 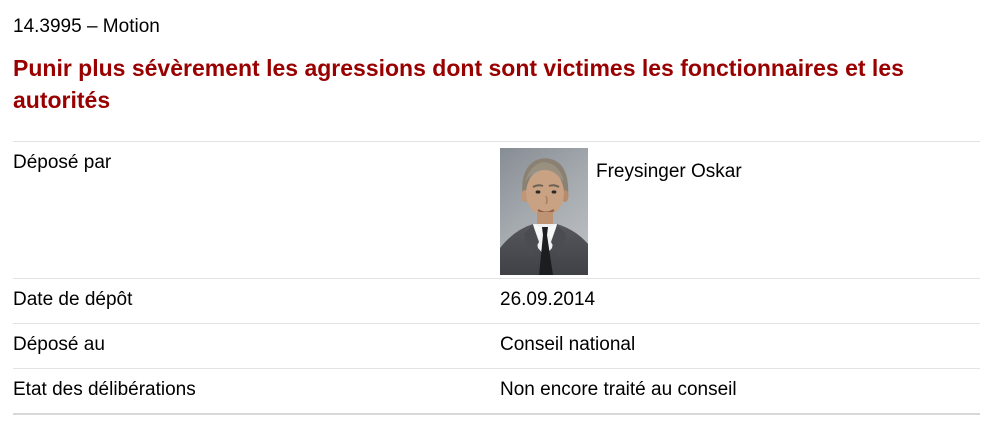 What do you see at coordinates (59, 344) in the screenshot?
I see `label-depose-au: Déposé au` at bounding box center [59, 344].